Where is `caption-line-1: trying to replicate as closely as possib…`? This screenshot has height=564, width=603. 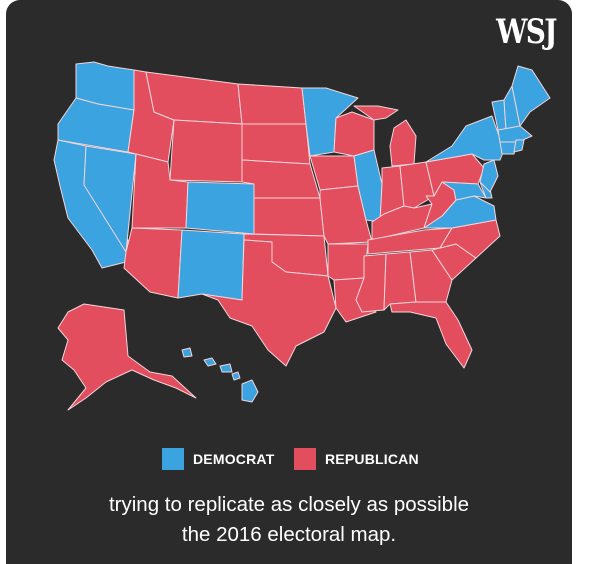 caption-line-1: trying to replicate as closely as possib… is located at coordinates (289, 504).